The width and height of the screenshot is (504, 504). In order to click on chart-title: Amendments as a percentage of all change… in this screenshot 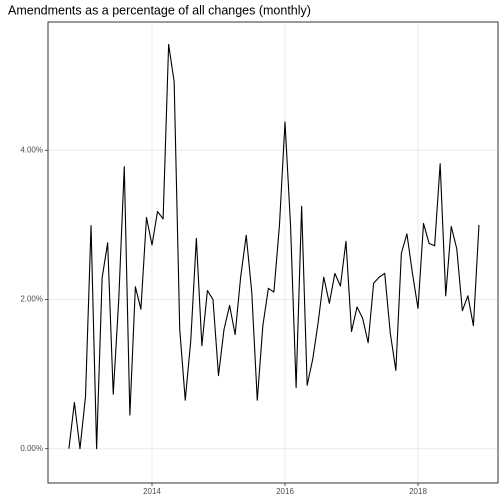, I will do `click(159, 10)`.